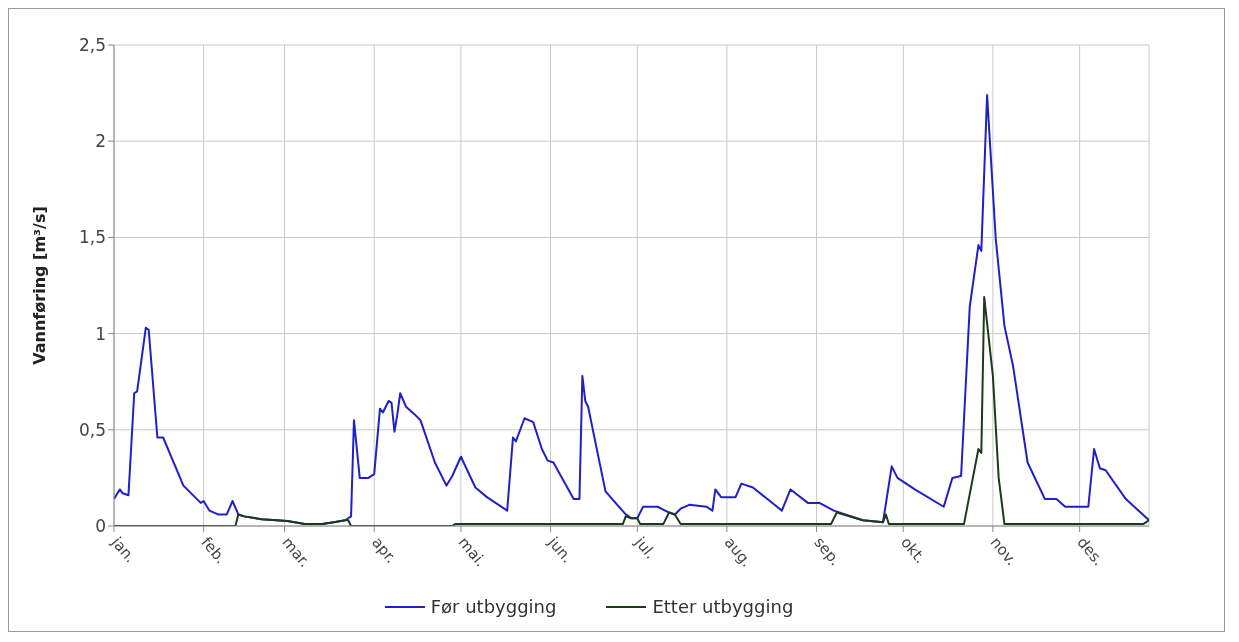  Describe the element at coordinates (100, 141) in the screenshot. I see `y-tick-label: 2` at that location.